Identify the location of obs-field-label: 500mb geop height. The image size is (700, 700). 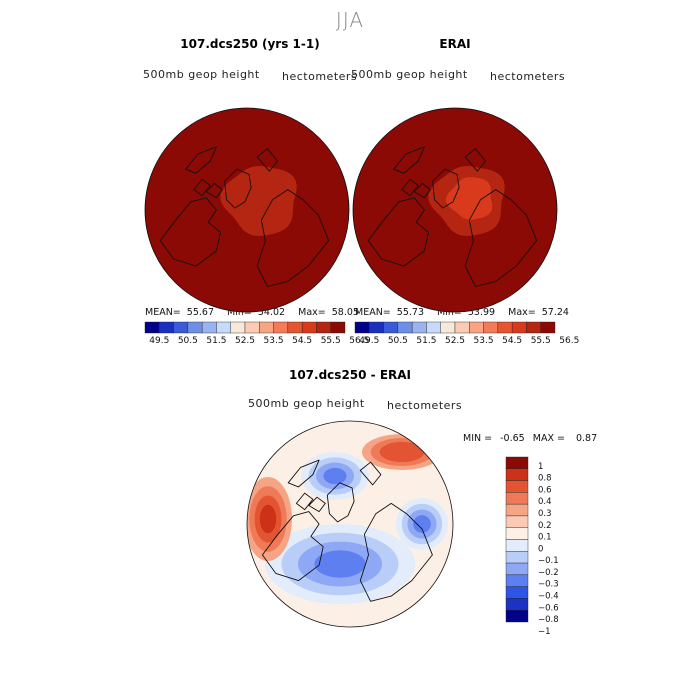
(409, 74).